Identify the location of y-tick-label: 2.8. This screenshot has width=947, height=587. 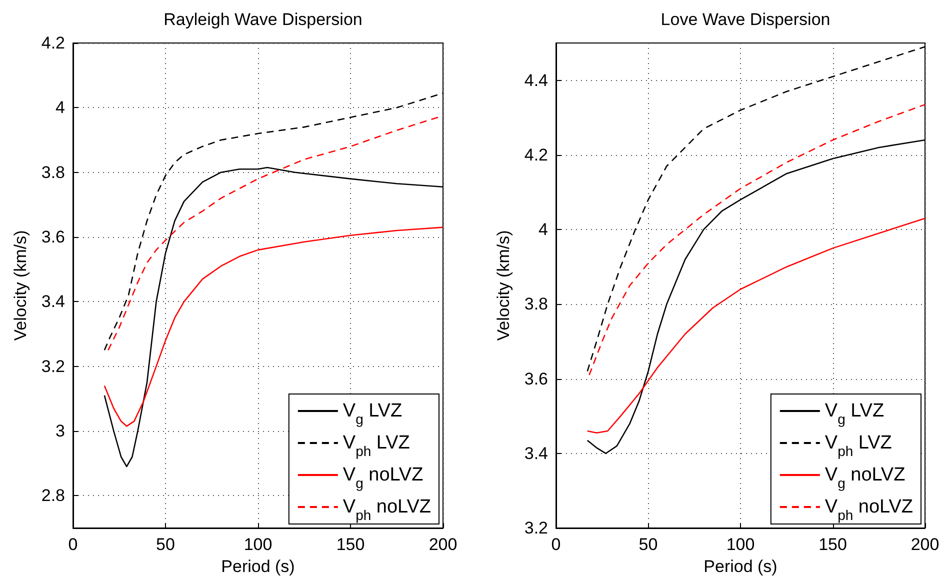
(53, 496).